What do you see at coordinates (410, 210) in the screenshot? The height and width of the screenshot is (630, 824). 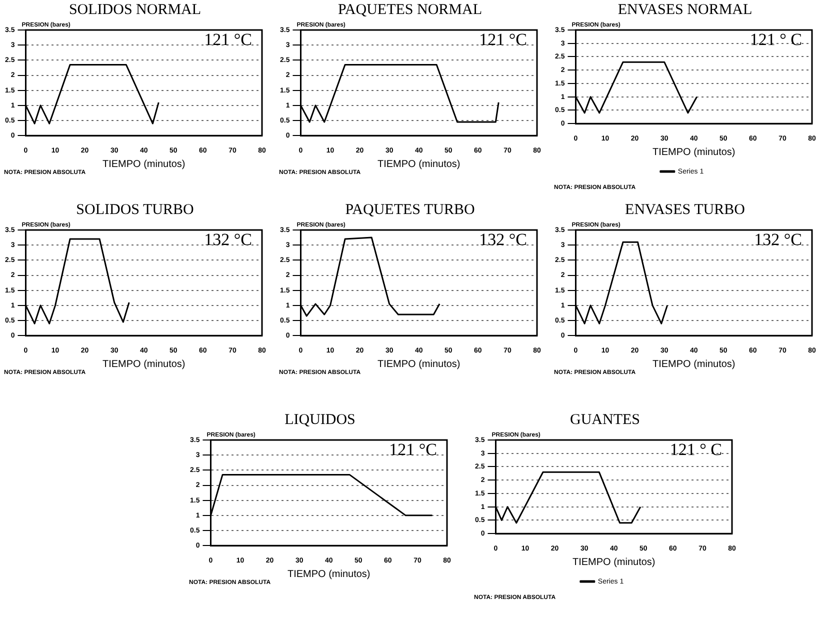 I see `chart-title: PAQUETES TURBO` at bounding box center [410, 210].